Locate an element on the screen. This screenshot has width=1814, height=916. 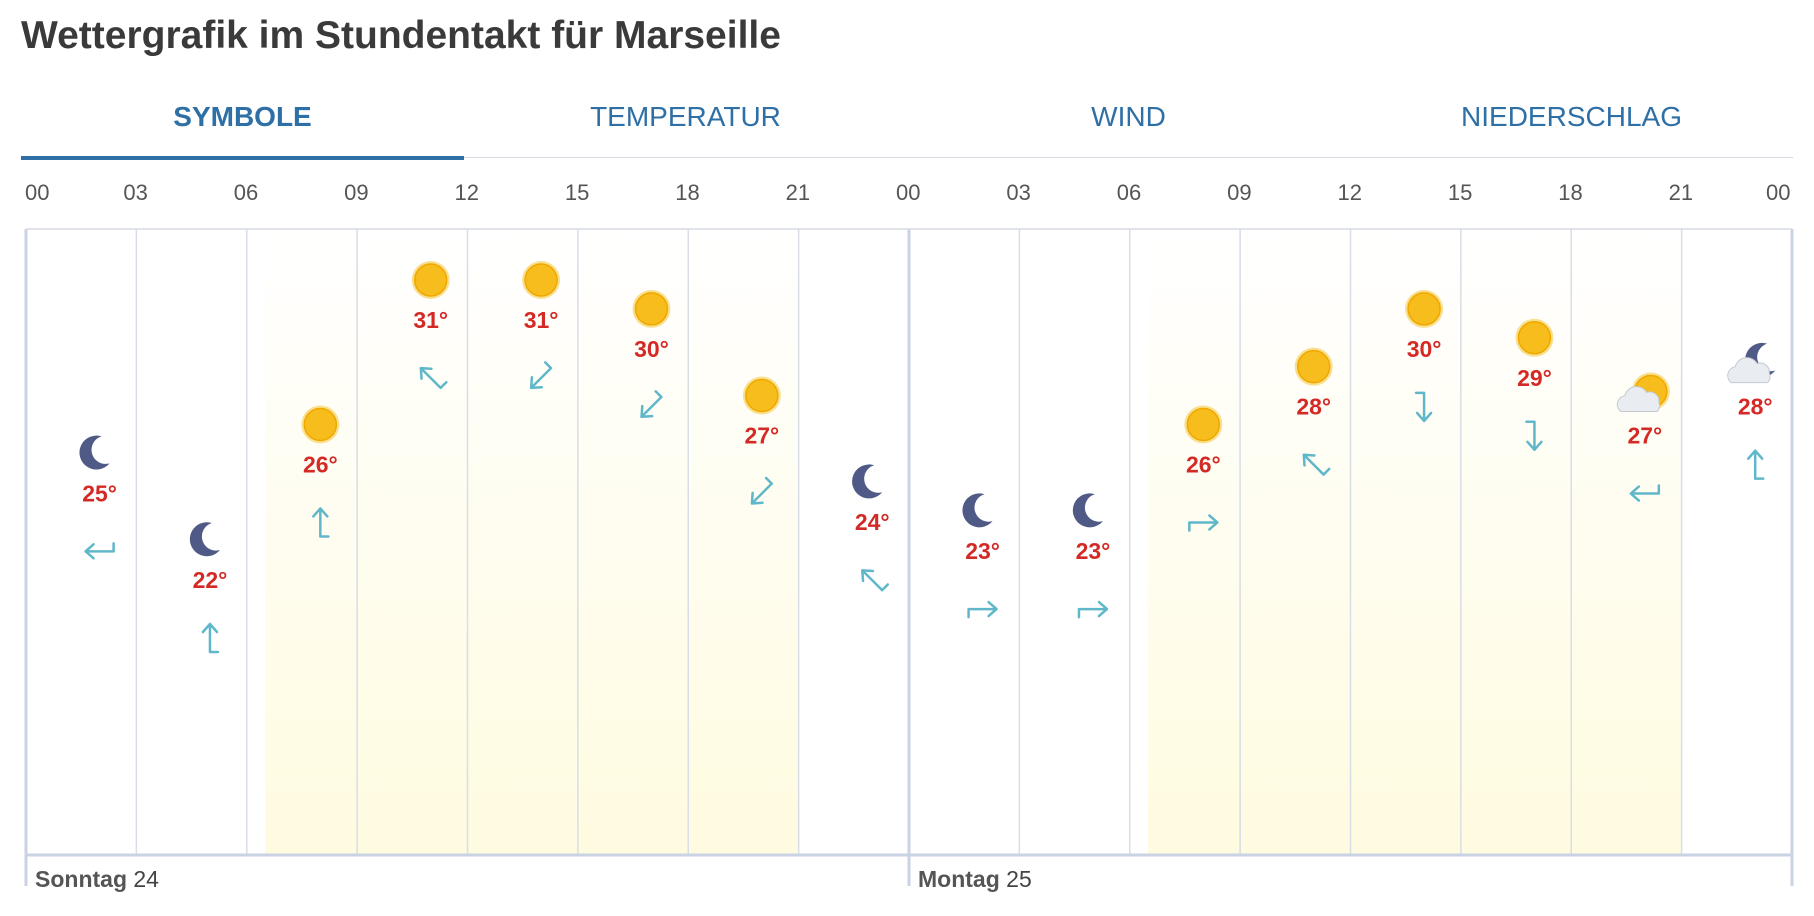
temperature-label: 29° is located at coordinates (1534, 378).